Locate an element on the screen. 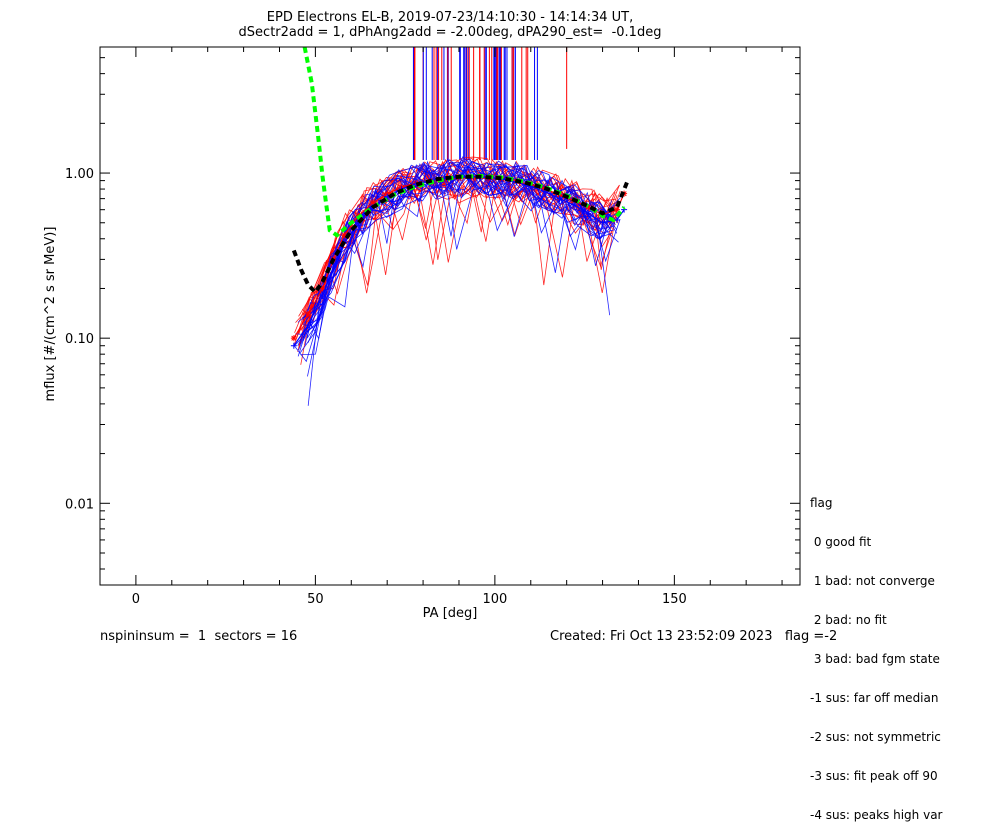 The height and width of the screenshot is (835, 1000). data-layer is located at coordinates (460, 226).